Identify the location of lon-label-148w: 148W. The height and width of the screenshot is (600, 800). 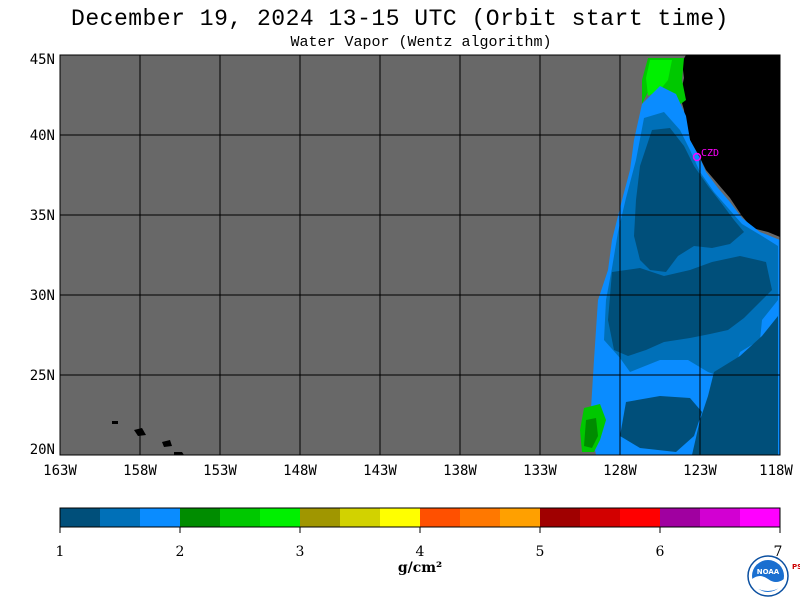
(300, 471).